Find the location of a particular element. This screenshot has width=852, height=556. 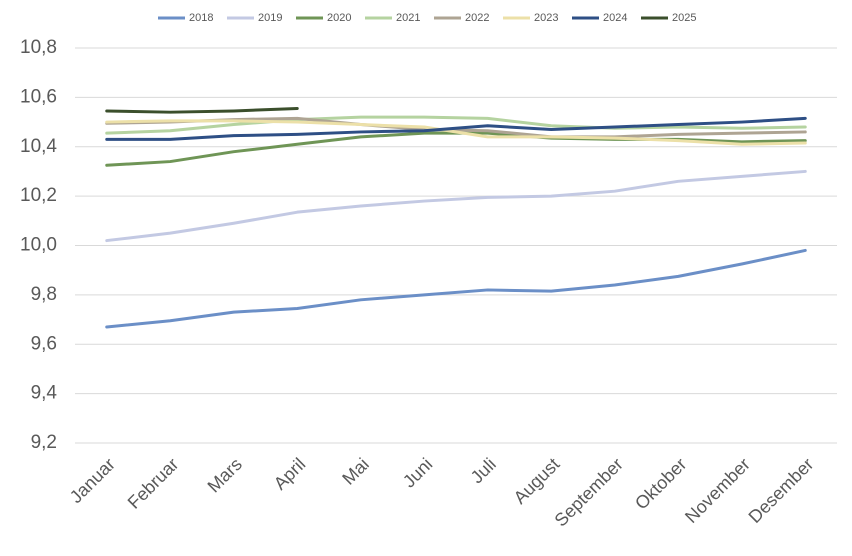

x-tick-label: Desember is located at coordinates (781, 490).